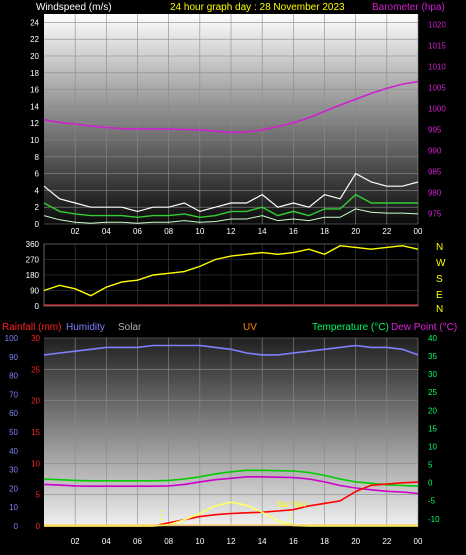  Describe the element at coordinates (34, 123) in the screenshot. I see `wind-y-tick: 12` at that location.